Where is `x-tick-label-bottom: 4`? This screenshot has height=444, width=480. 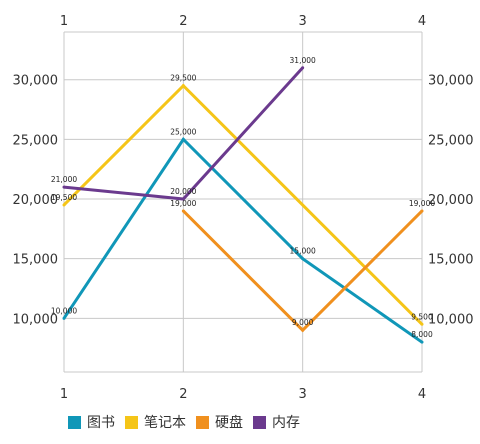 x-tick-label-bottom: 4 is located at coordinates (422, 394).